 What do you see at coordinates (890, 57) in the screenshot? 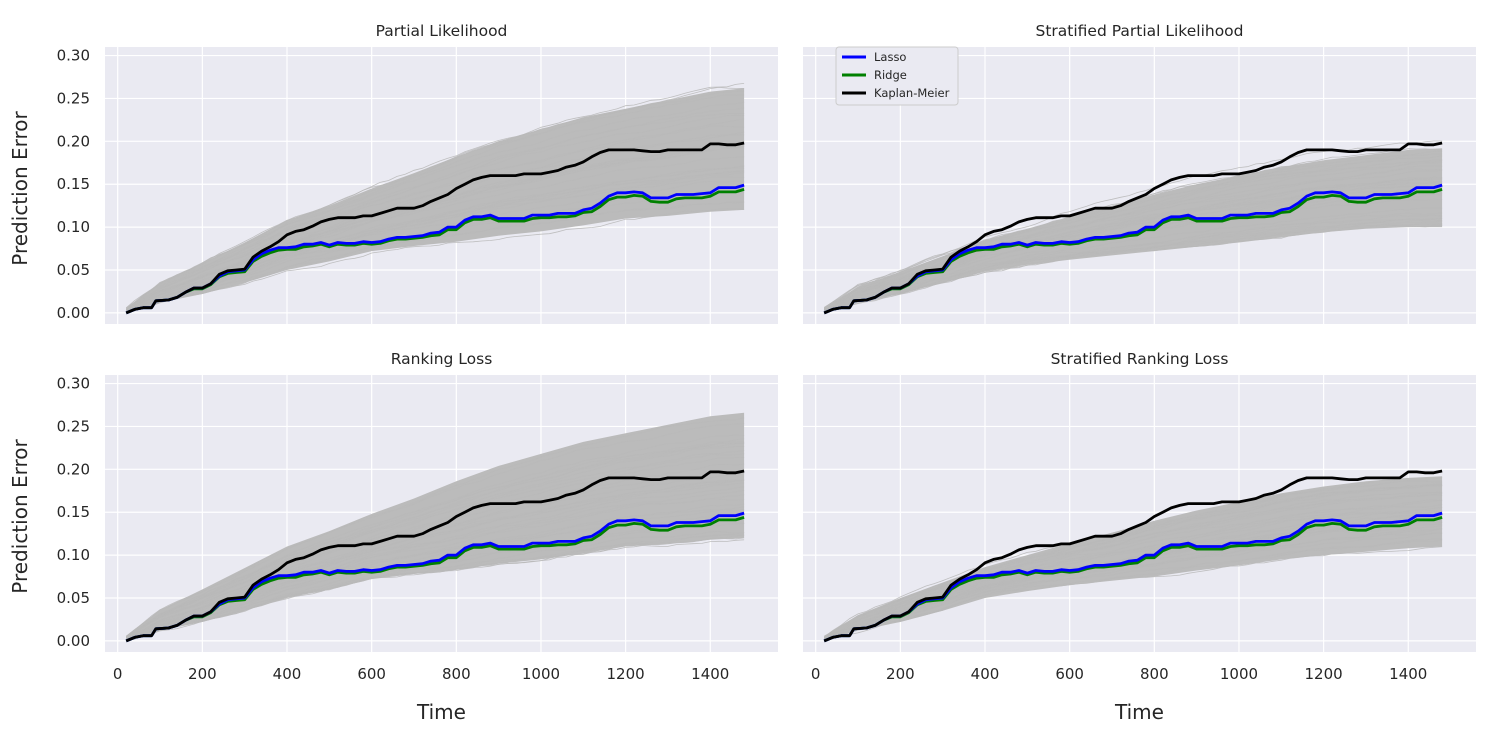
I see `legend-label: Lasso` at bounding box center [890, 57].